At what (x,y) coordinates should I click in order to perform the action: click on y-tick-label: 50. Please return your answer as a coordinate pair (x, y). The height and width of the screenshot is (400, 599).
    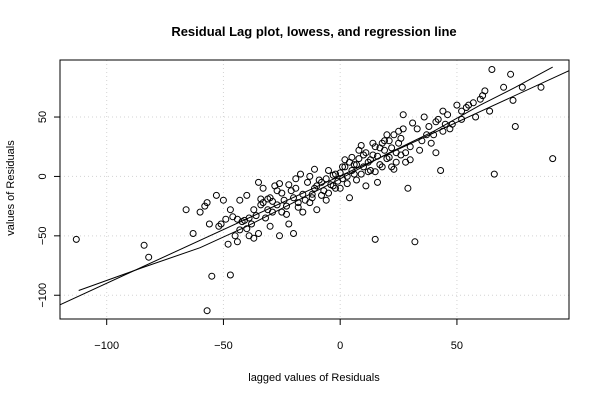
    Looking at the image, I should click on (43, 117).